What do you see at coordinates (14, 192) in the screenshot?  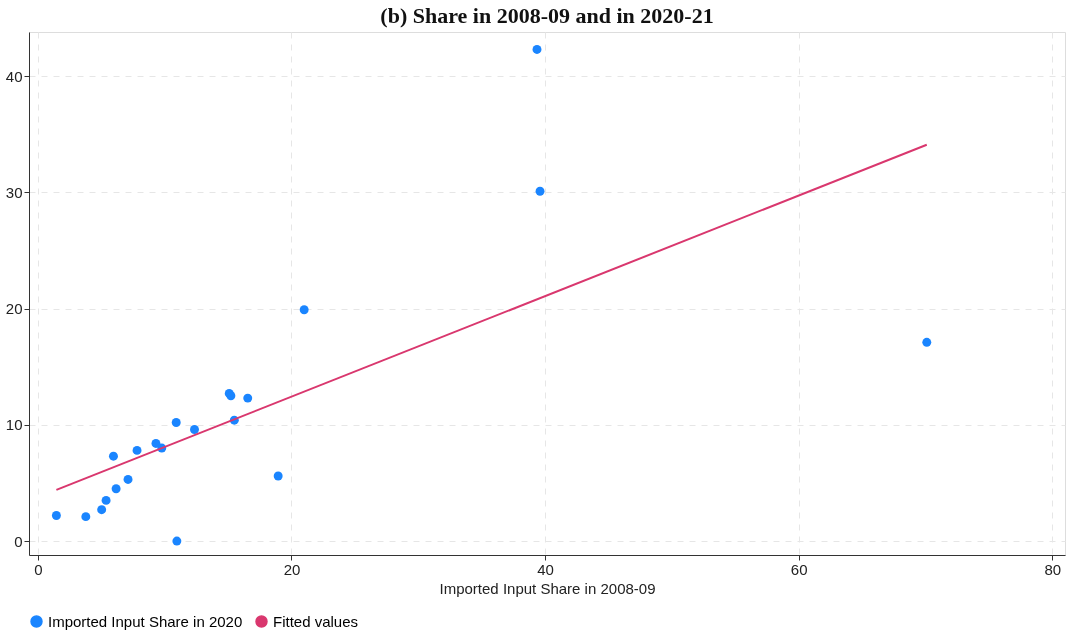 I see `y-tick-label: 30` at bounding box center [14, 192].